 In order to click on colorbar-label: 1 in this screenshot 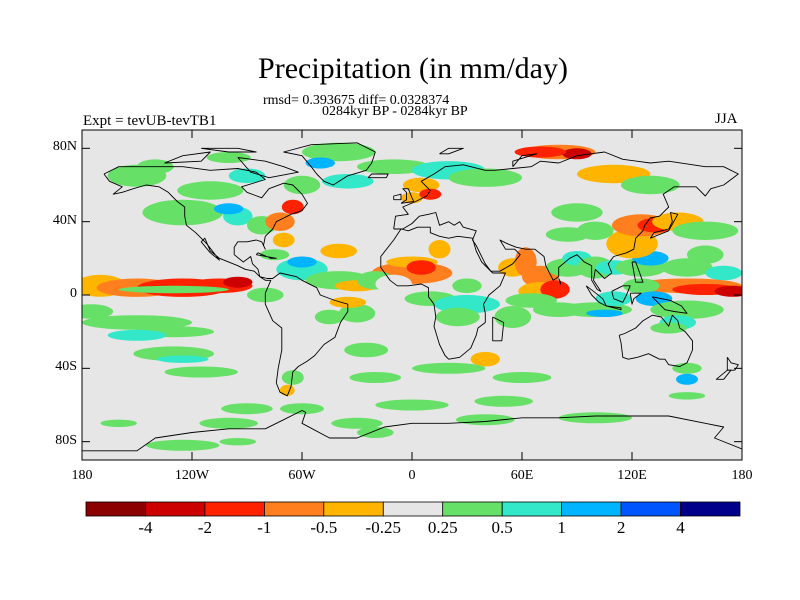, I will do `click(561, 527)`.